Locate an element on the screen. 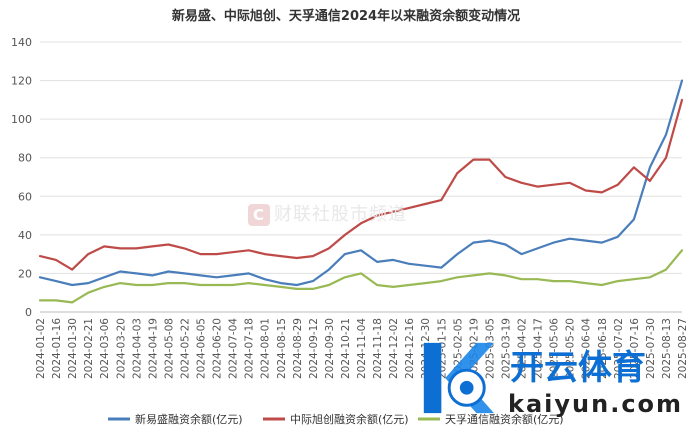 The height and width of the screenshot is (436, 692). x-tick-label: 2024-01-16 is located at coordinates (57, 348).